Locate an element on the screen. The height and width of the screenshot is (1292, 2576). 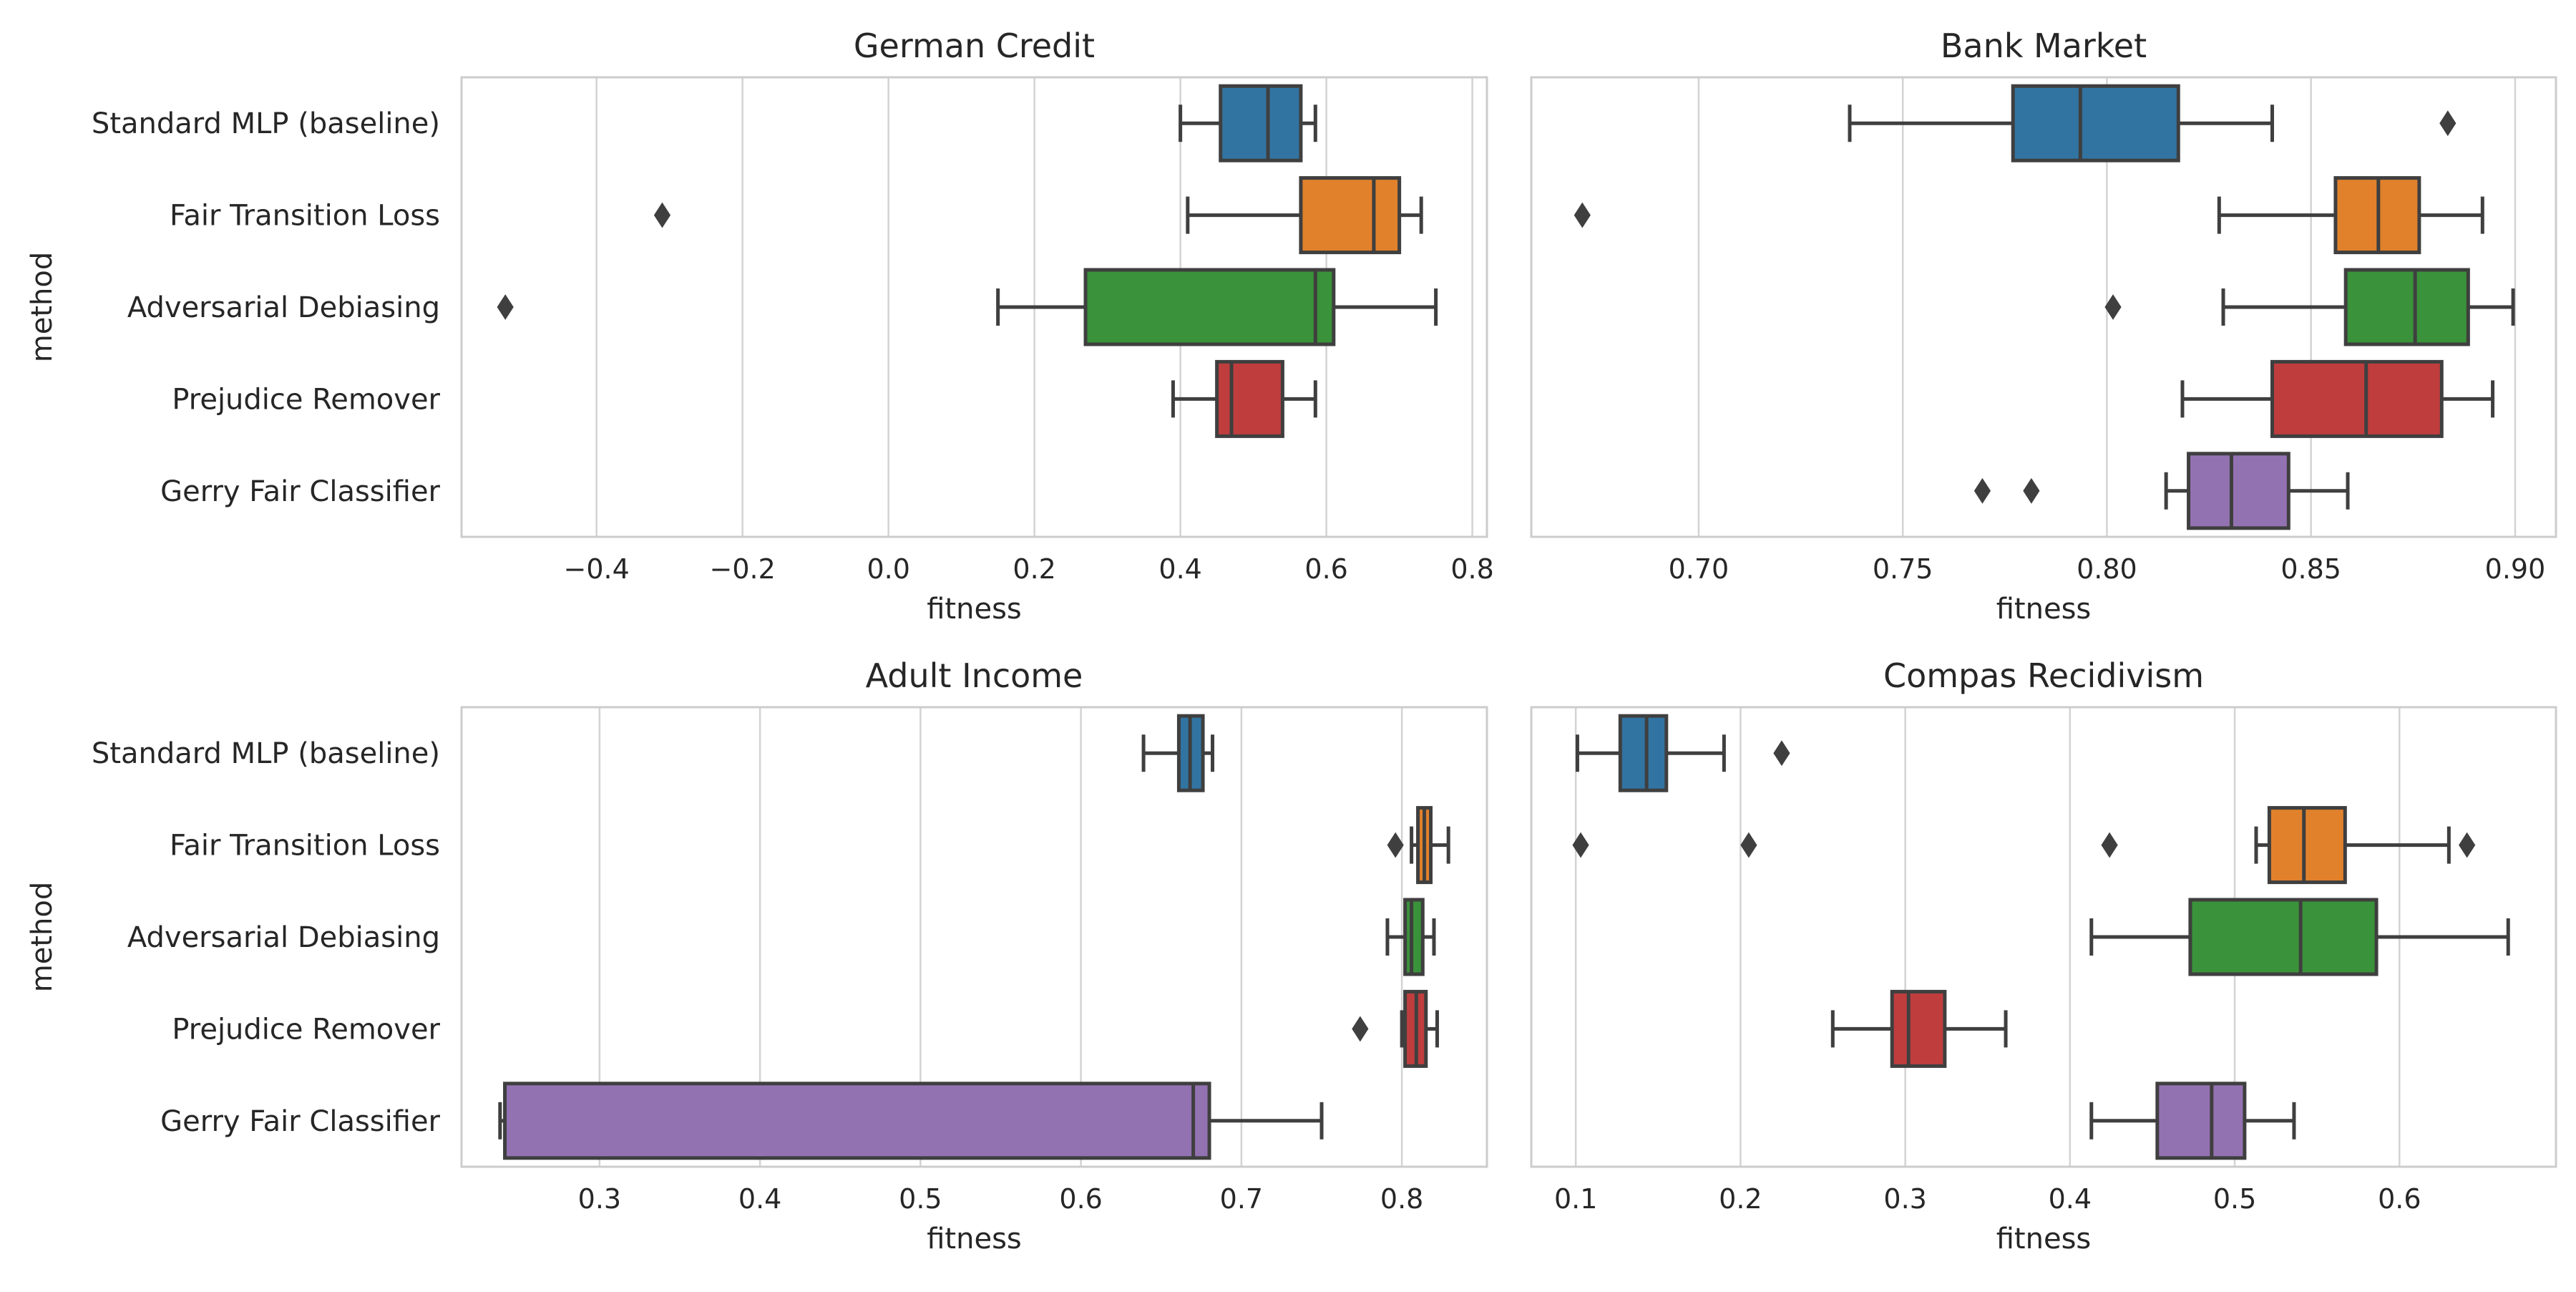
x-tick-label: 0.85 is located at coordinates (2310, 569).